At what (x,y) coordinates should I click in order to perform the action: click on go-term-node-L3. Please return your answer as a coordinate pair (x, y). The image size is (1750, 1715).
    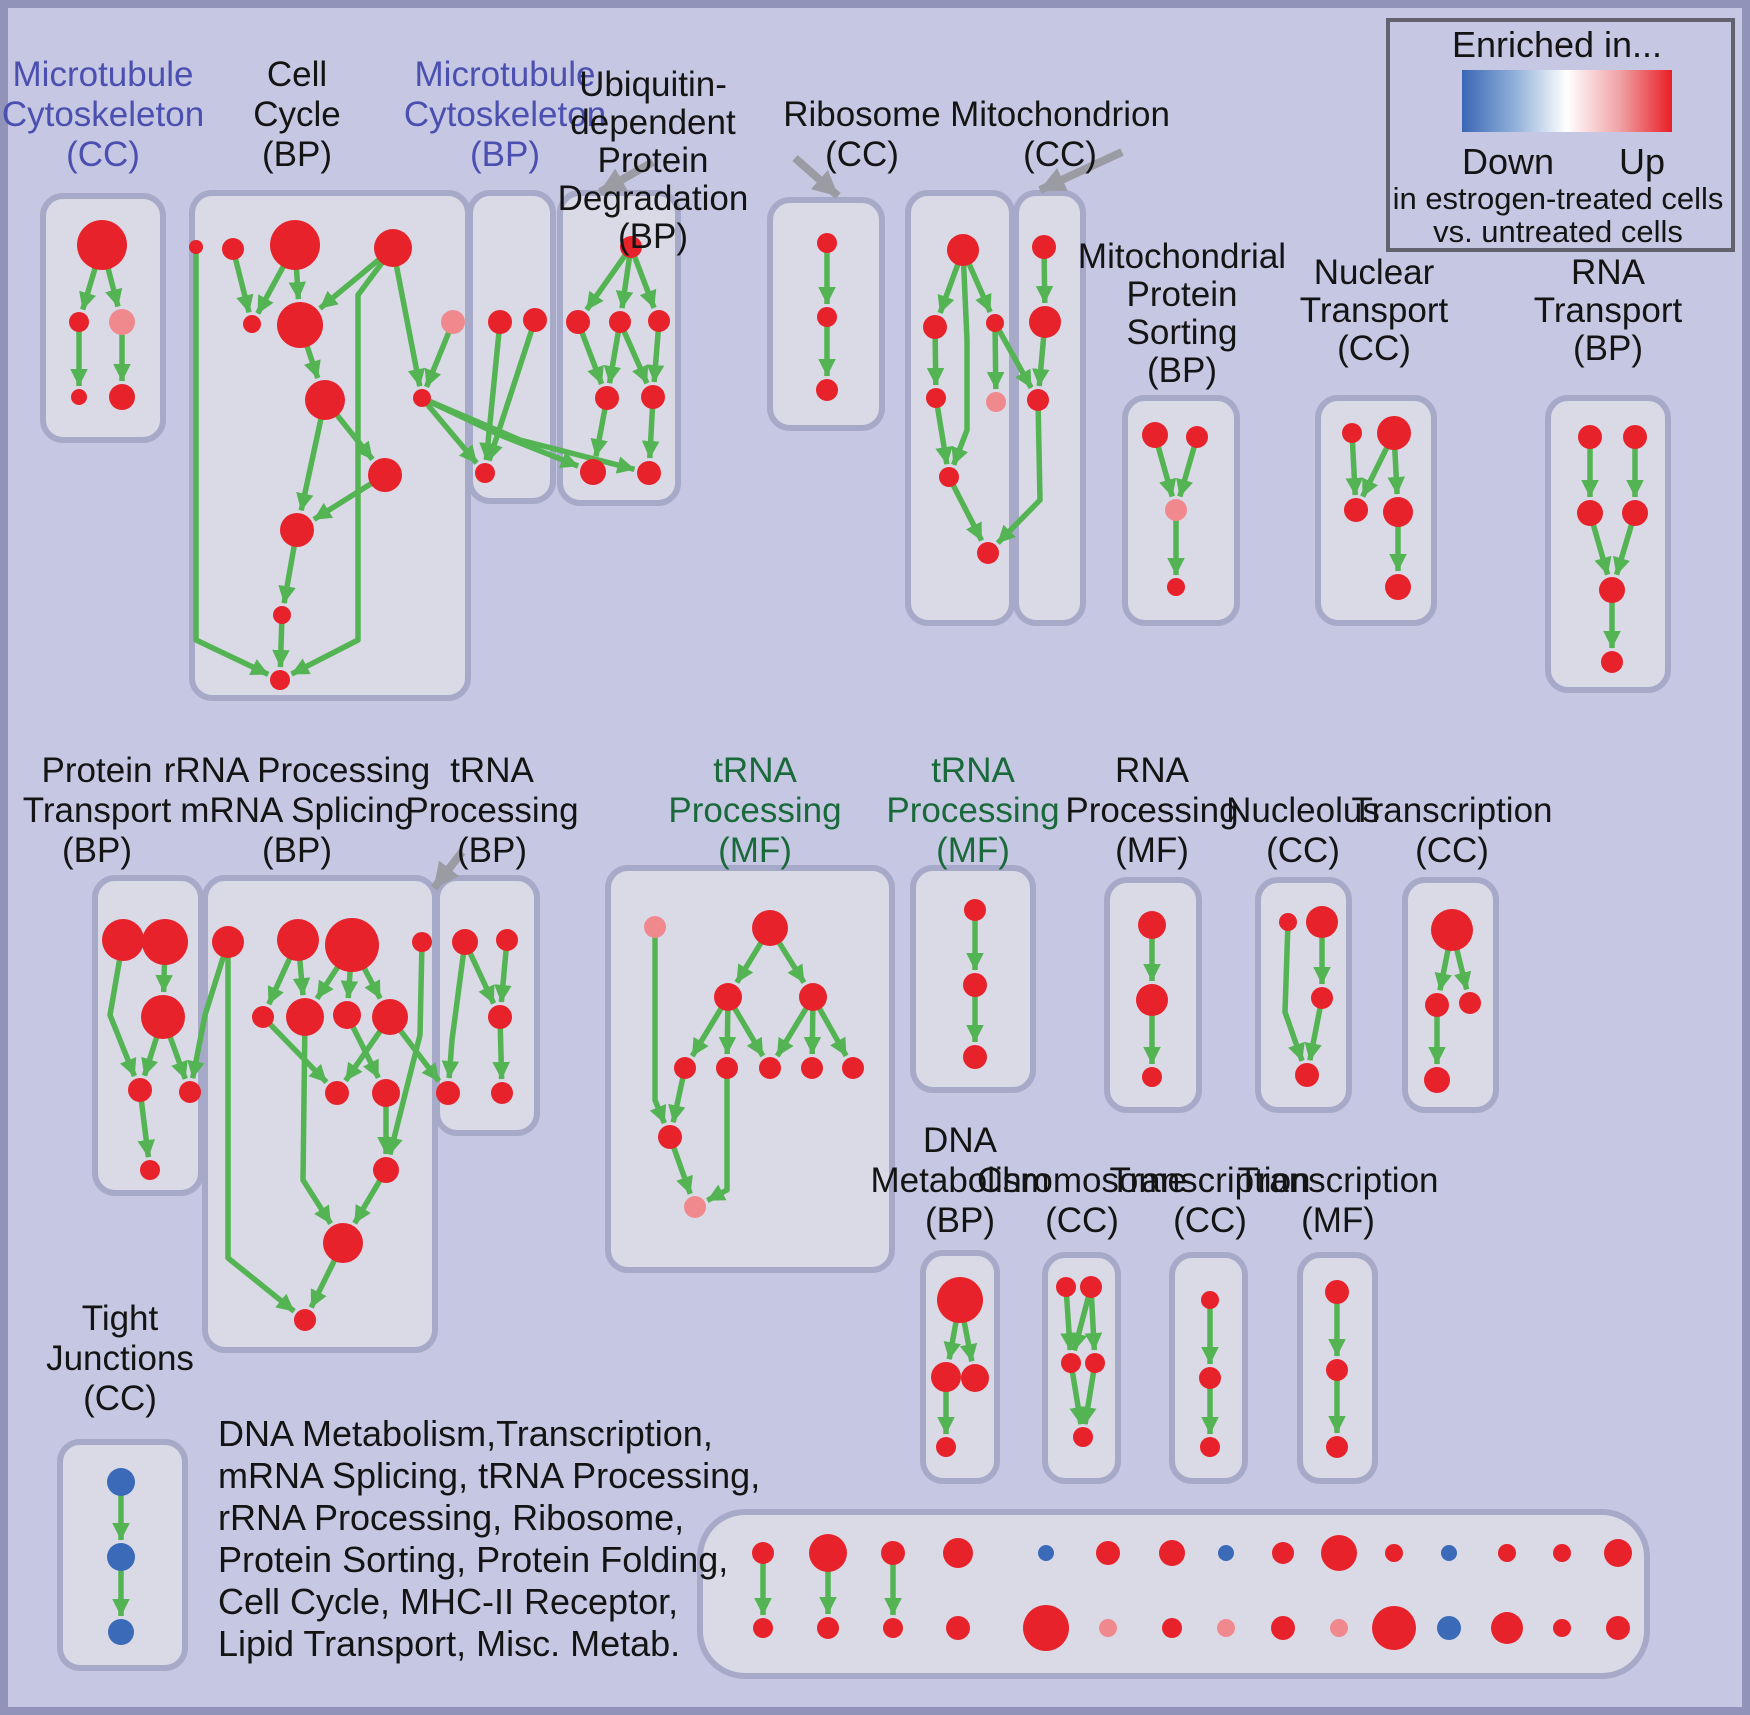
    Looking at the image, I should click on (813, 997).